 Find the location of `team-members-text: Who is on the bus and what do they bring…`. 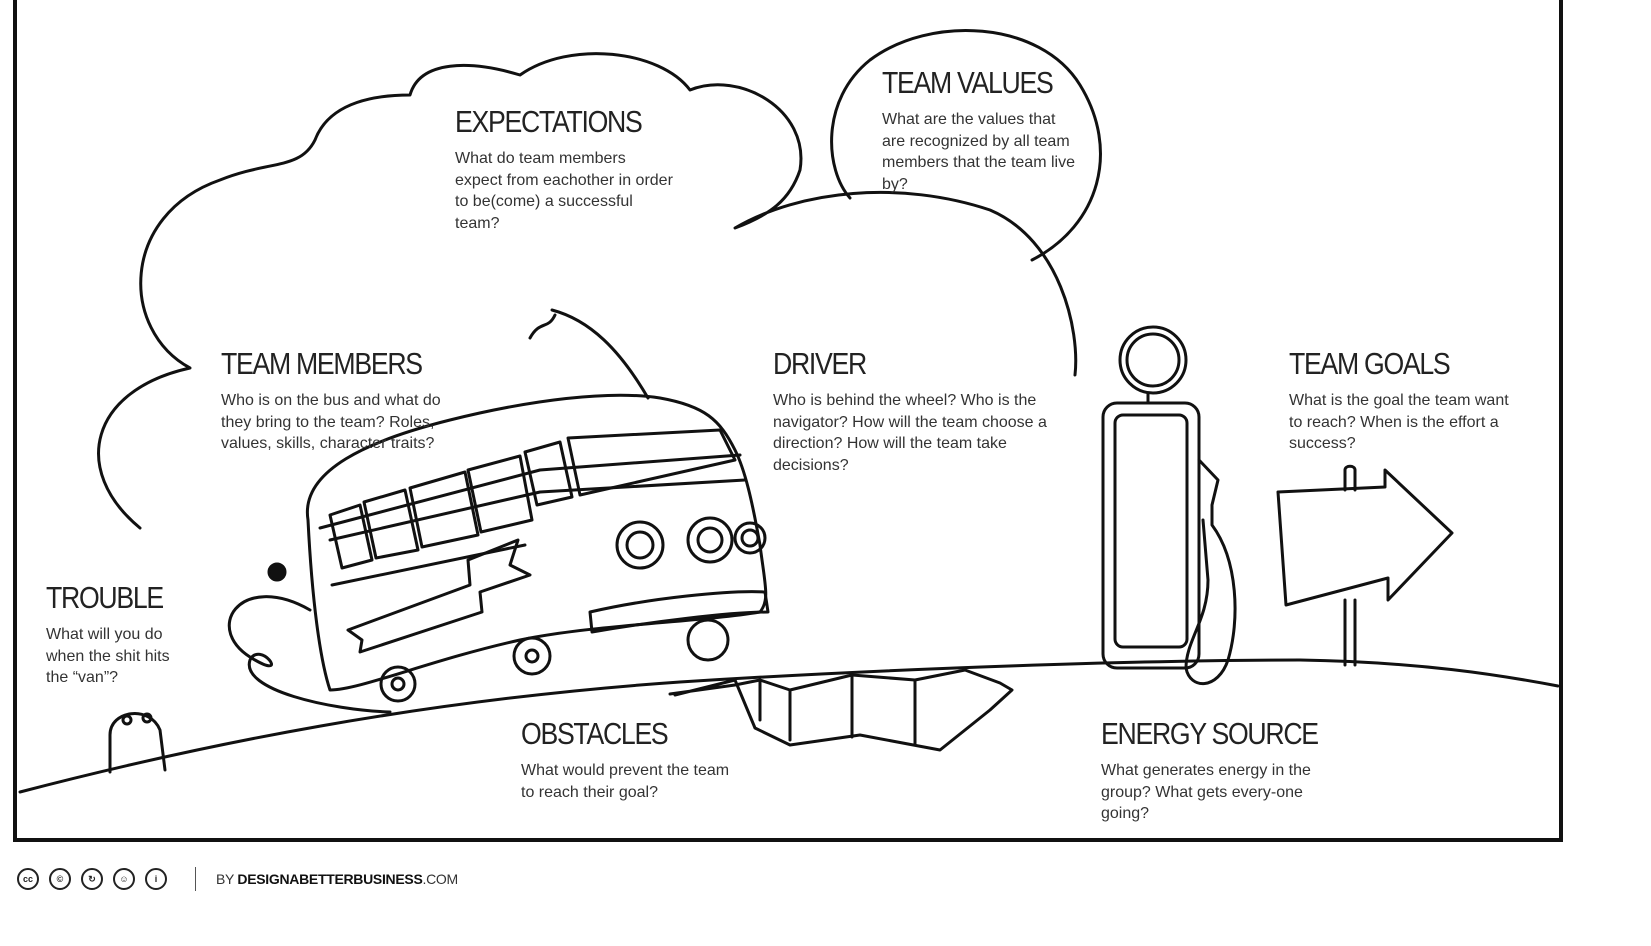

team-members-text: Who is on the bus and what do they bring… is located at coordinates (331, 422).